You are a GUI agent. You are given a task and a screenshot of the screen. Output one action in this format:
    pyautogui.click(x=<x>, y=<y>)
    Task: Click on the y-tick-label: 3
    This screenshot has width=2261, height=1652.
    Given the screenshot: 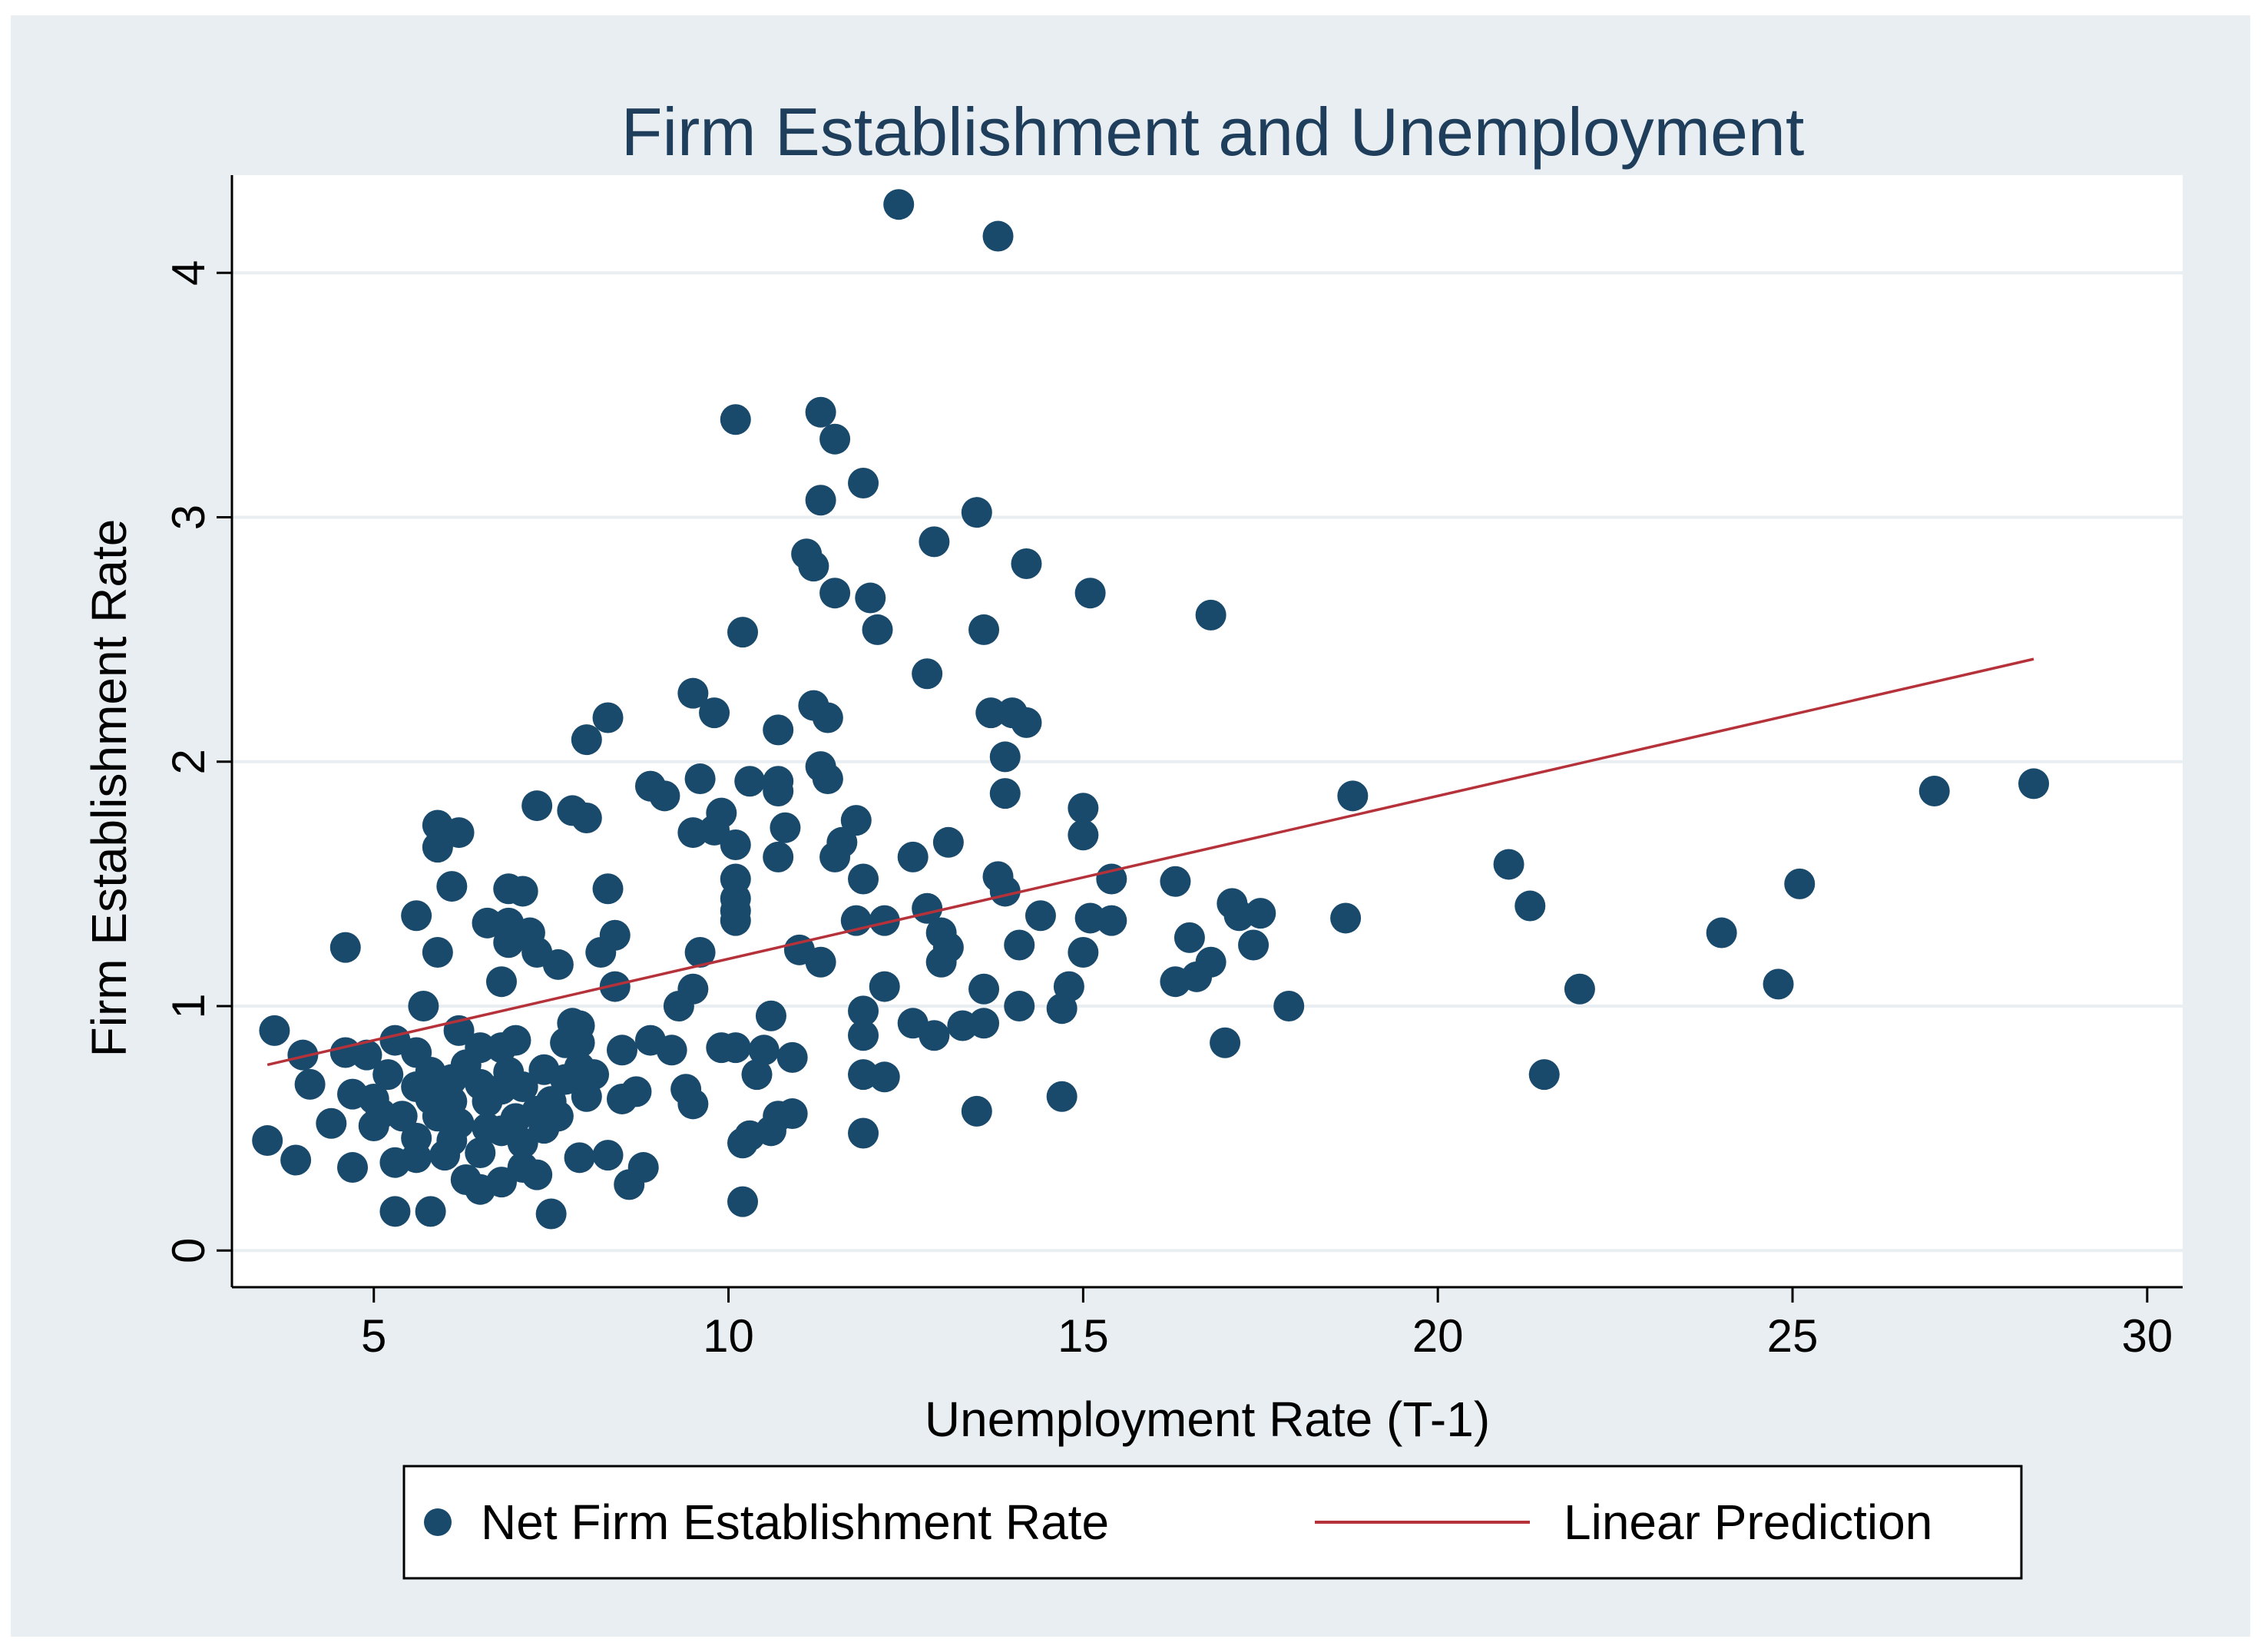 What is the action you would take?
    pyautogui.click(x=188, y=517)
    